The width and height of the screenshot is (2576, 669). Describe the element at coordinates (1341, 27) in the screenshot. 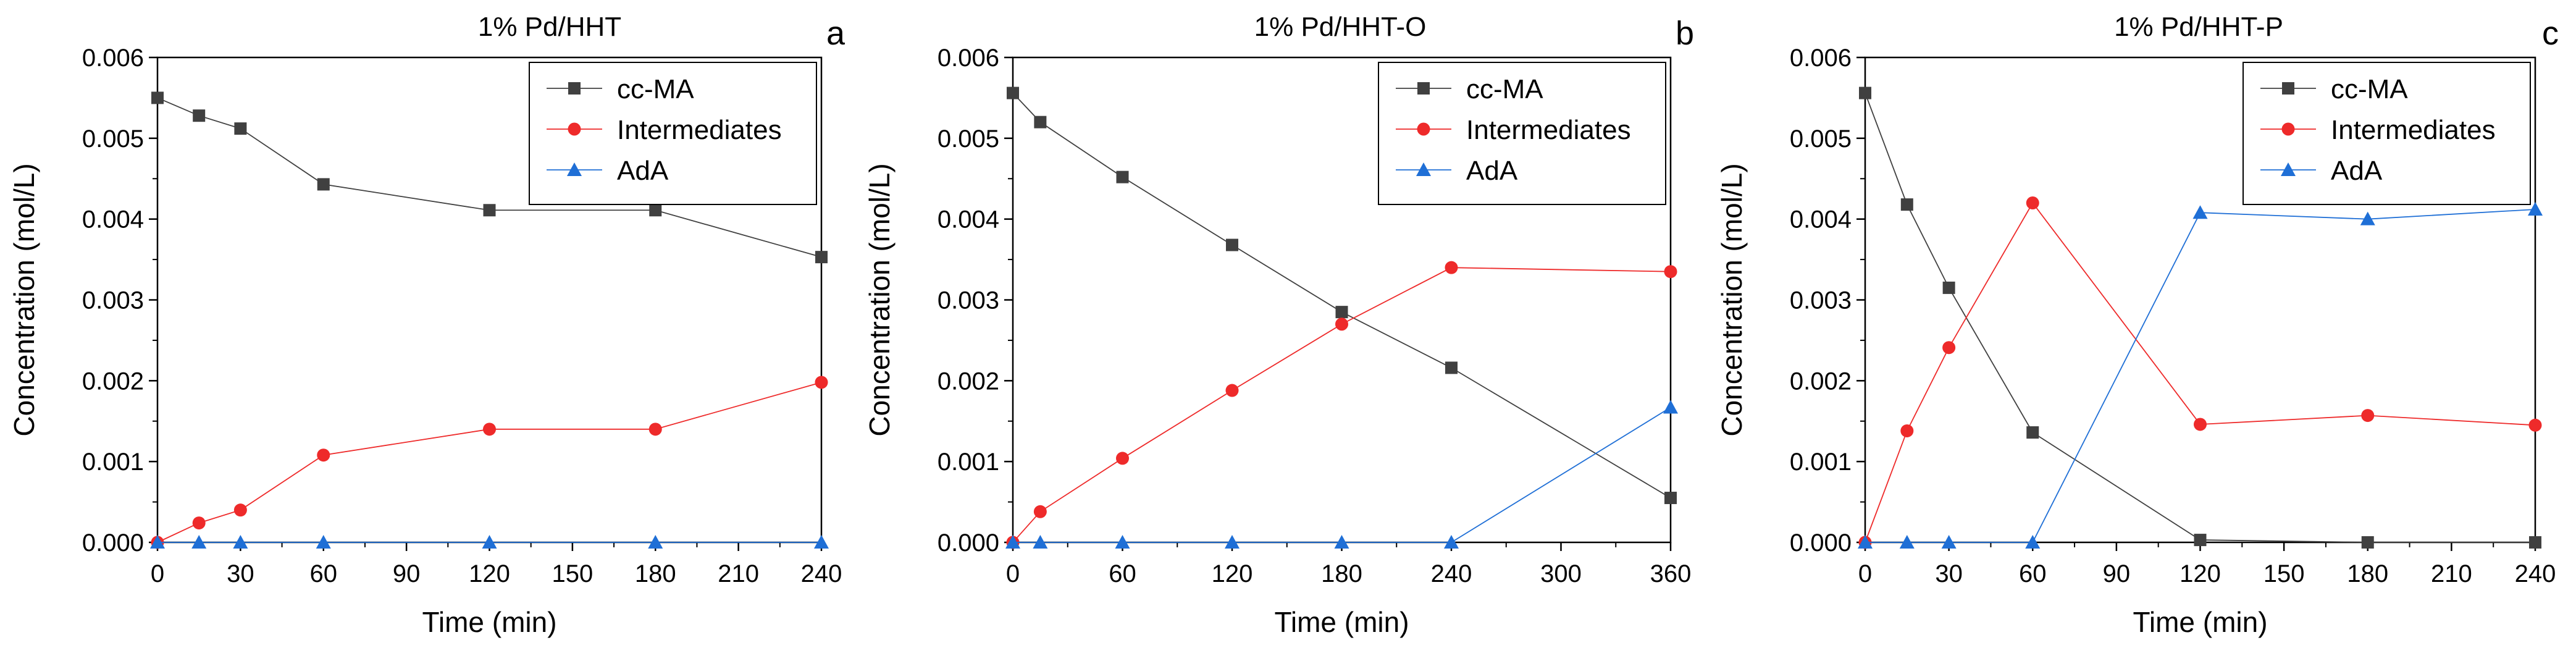

I see `chart-title: 1% Pd/HHT-O` at that location.